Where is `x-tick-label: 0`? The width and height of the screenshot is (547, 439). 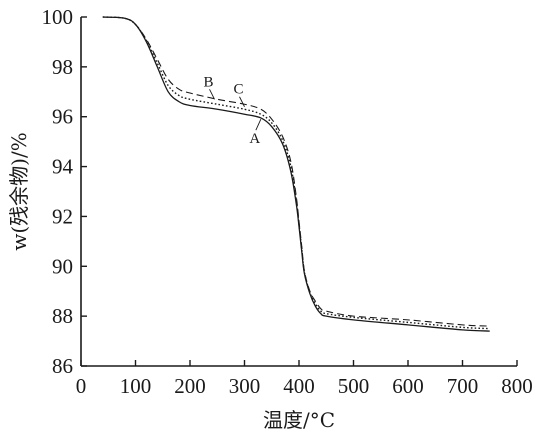 x-tick-label: 0 is located at coordinates (81, 386).